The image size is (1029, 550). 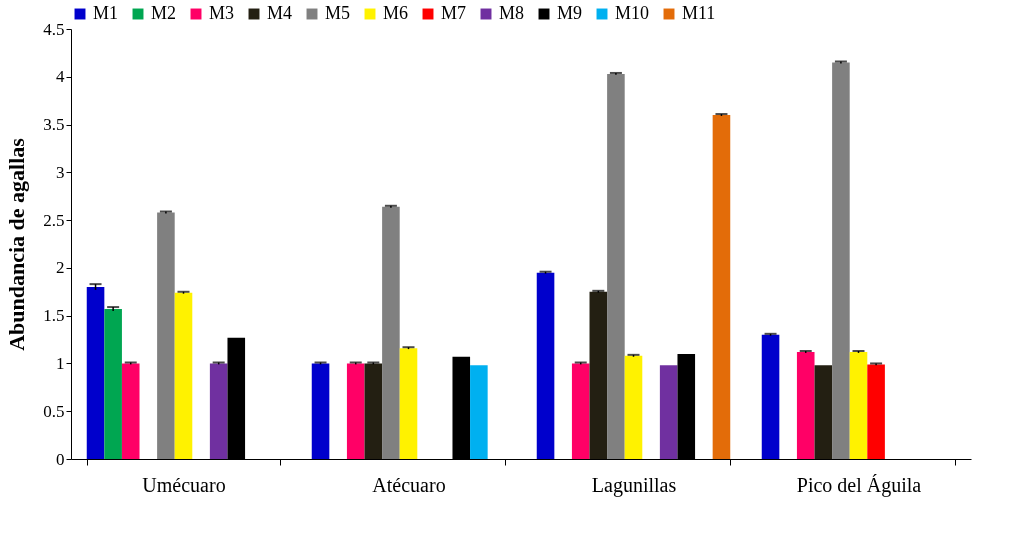 I want to click on y-tick-label: 2, so click(x=60, y=268).